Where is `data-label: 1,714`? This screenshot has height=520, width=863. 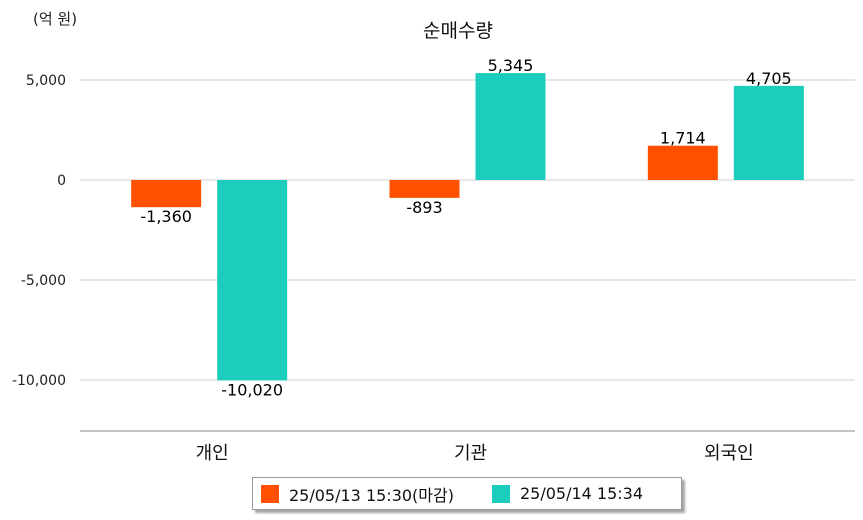 data-label: 1,714 is located at coordinates (683, 138).